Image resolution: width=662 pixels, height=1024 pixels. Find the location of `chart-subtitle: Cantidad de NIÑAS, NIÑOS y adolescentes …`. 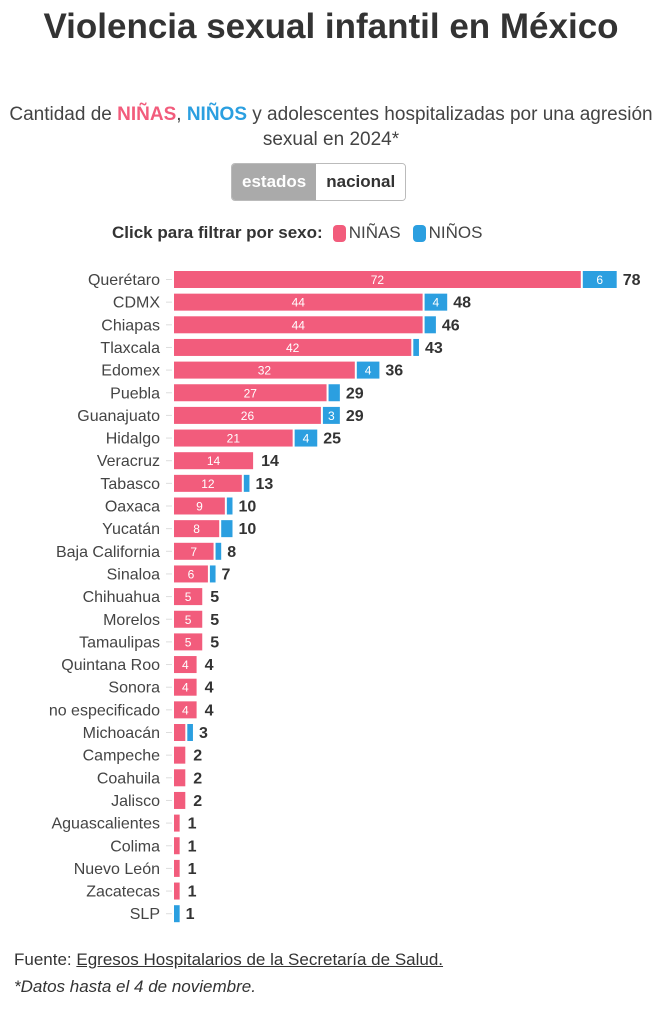

chart-subtitle: Cantidad de NIÑAS, NIÑOS y adolescentes … is located at coordinates (331, 127).